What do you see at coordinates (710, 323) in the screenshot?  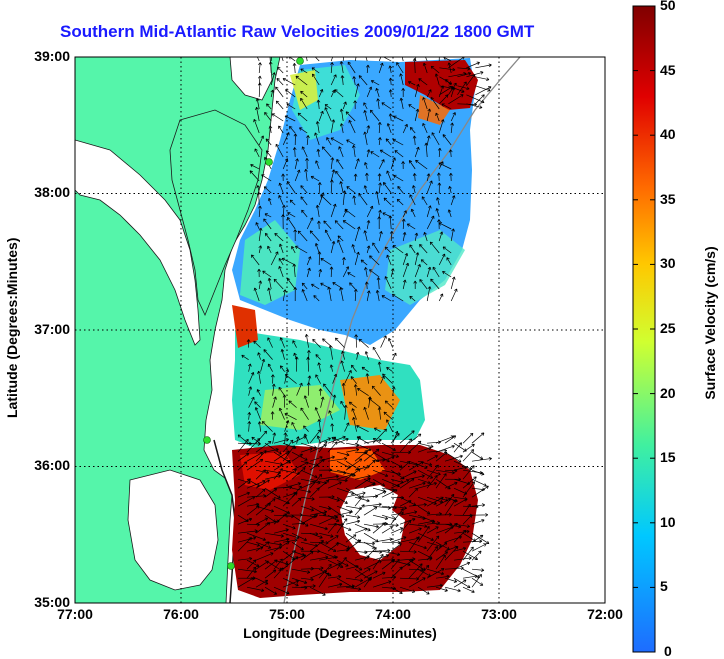 I see `colorbar-label: Surface Velocity (cm/s)` at bounding box center [710, 323].